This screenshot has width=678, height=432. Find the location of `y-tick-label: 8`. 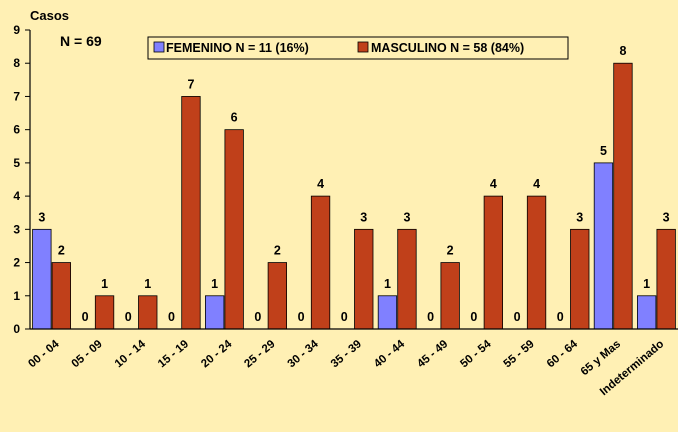

y-tick-label: 8 is located at coordinates (16, 63).